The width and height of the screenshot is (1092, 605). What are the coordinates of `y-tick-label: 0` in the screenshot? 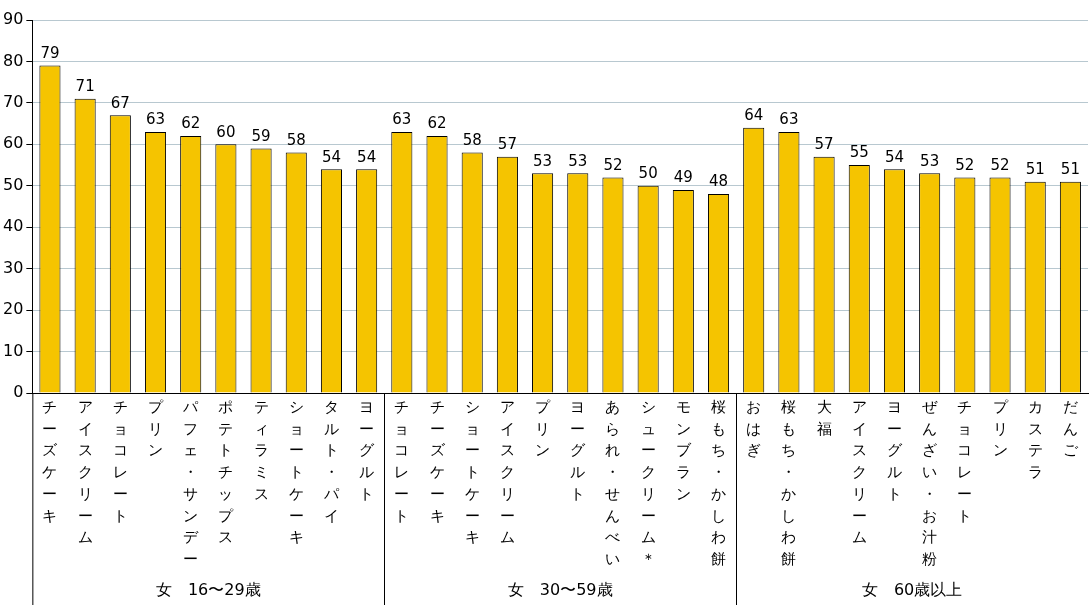 It's located at (18, 392).